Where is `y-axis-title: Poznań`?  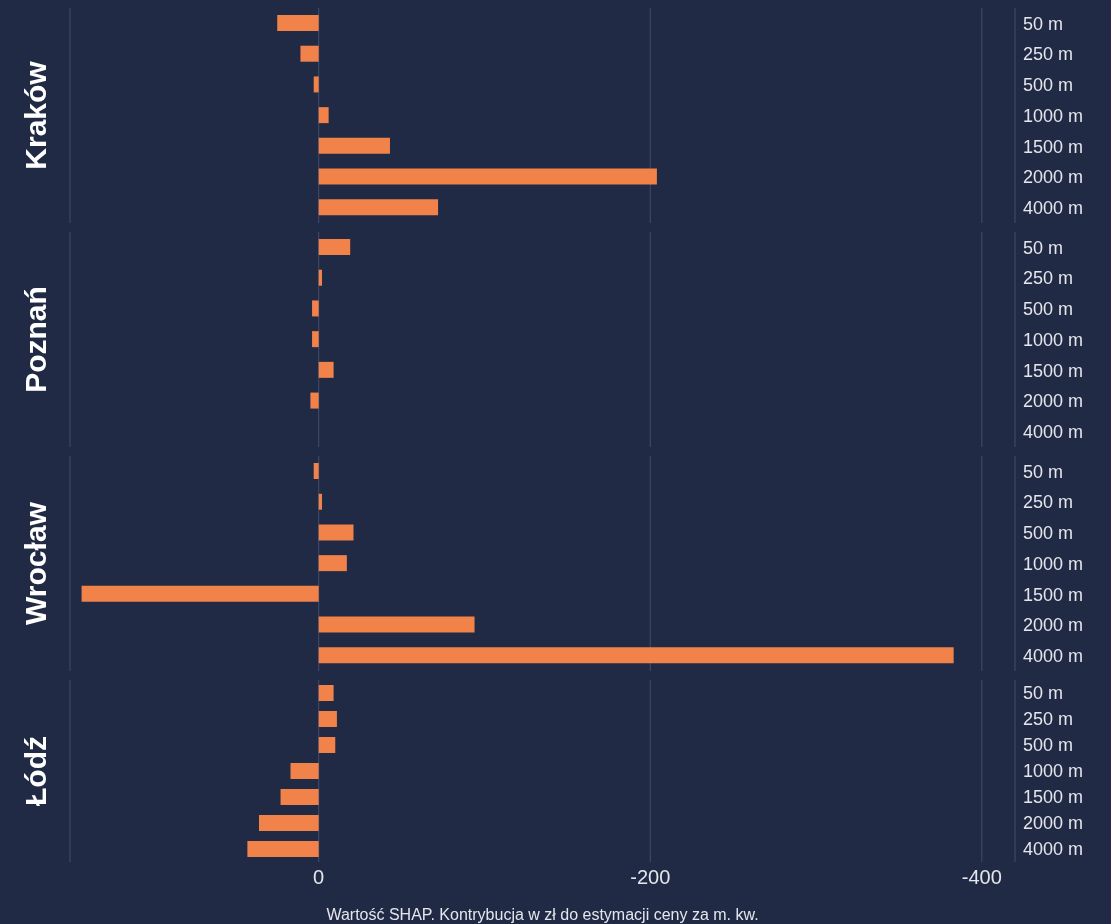 y-axis-title: Poznań is located at coordinates (35, 339).